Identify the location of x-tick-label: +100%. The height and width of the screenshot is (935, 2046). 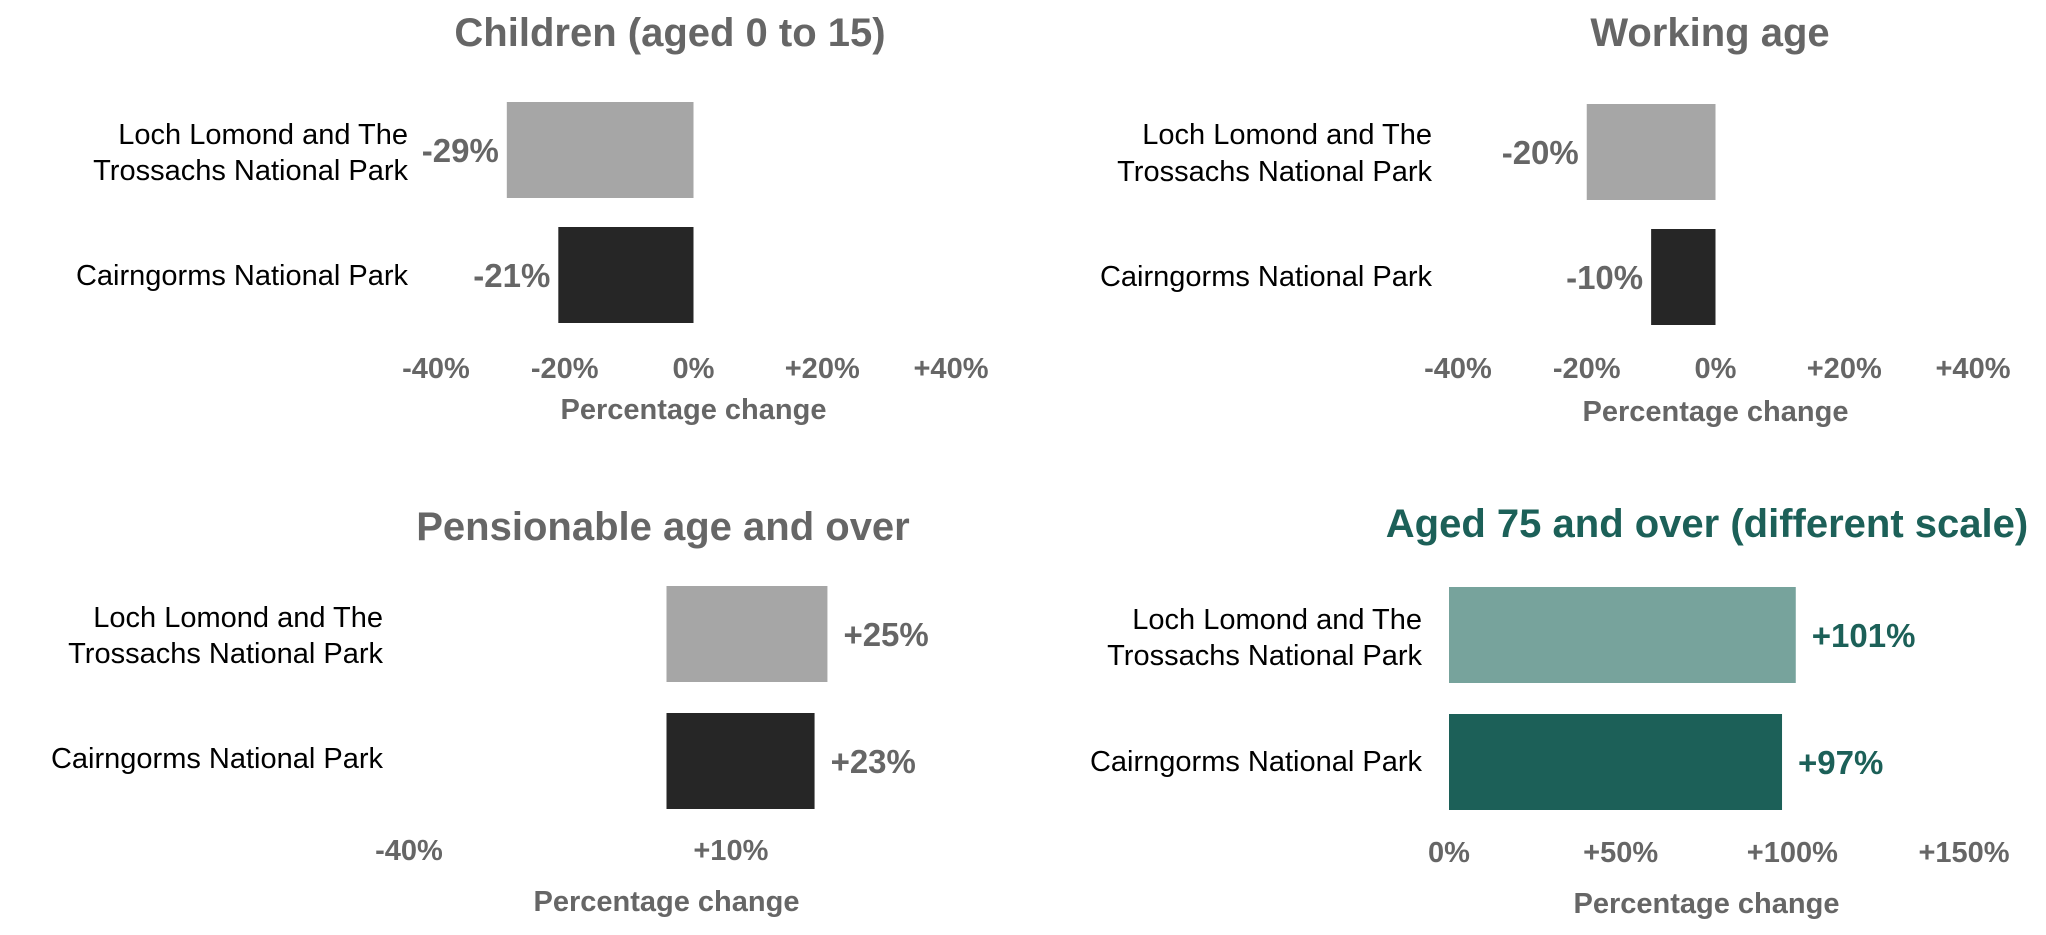
(1792, 853).